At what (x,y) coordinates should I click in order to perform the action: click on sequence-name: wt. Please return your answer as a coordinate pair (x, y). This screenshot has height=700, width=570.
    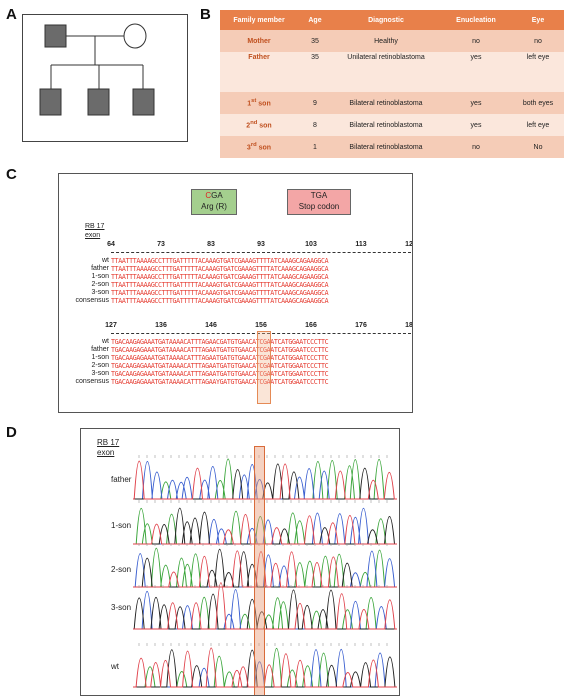
    Looking at the image, I should click on (105, 341).